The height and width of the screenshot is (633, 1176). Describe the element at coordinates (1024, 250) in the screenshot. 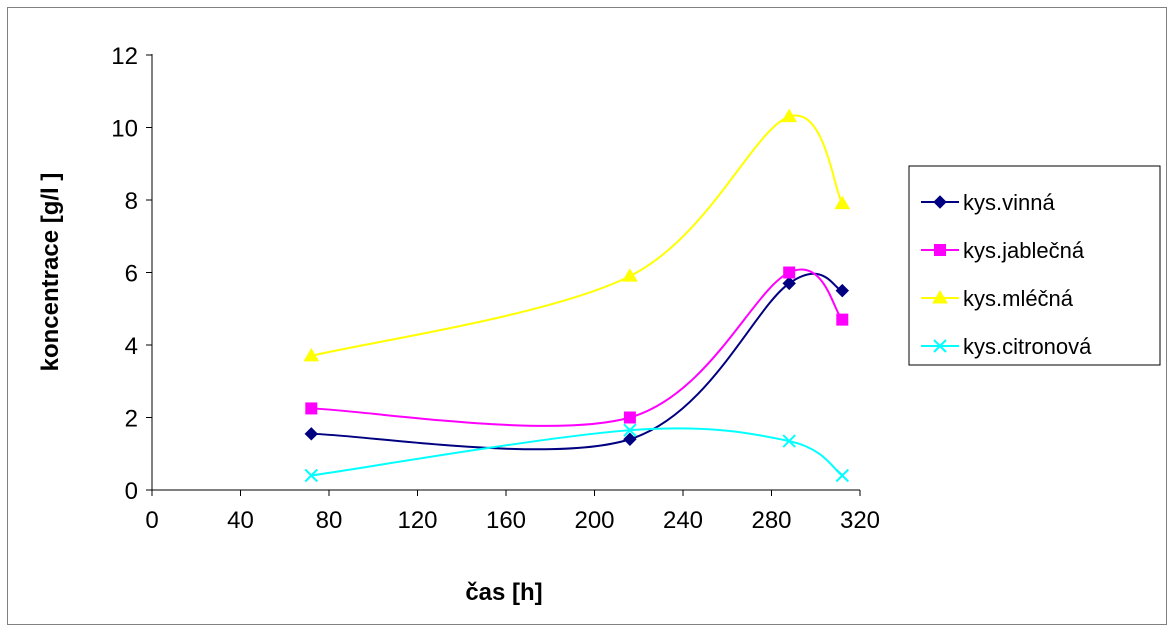

I see `legend-label: kys.jablečná` at that location.